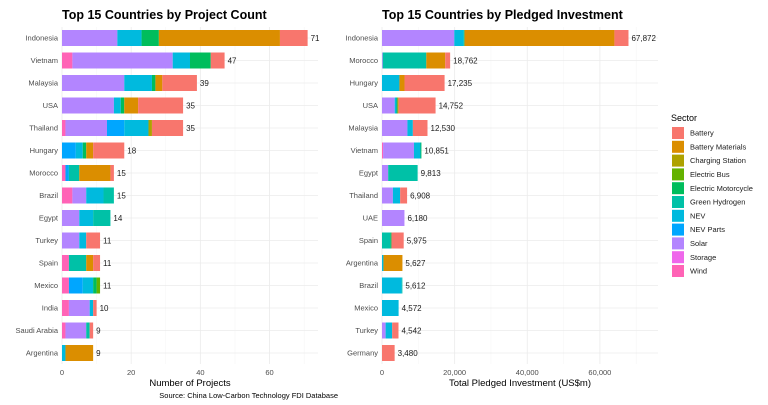 The height and width of the screenshot is (405, 768). What do you see at coordinates (702, 133) in the screenshot?
I see `legend-item-label: Battery` at bounding box center [702, 133].